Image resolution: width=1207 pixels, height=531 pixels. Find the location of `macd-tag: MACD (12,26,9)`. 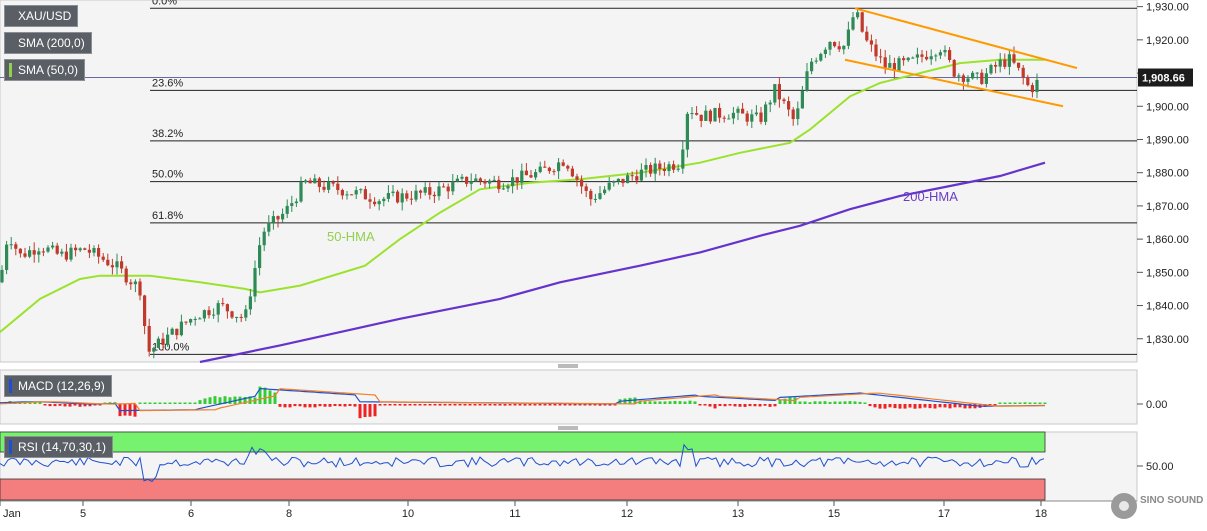

macd-tag: MACD (12,26,9) is located at coordinates (58, 386).